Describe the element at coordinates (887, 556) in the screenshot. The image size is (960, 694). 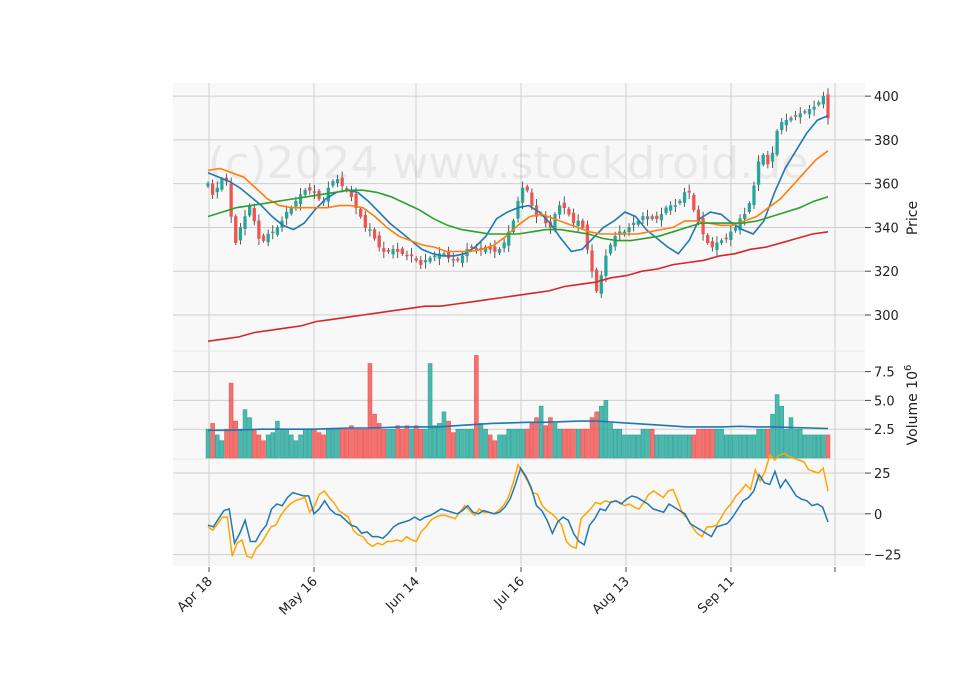
I see `oscillator-tick-label: −25` at that location.